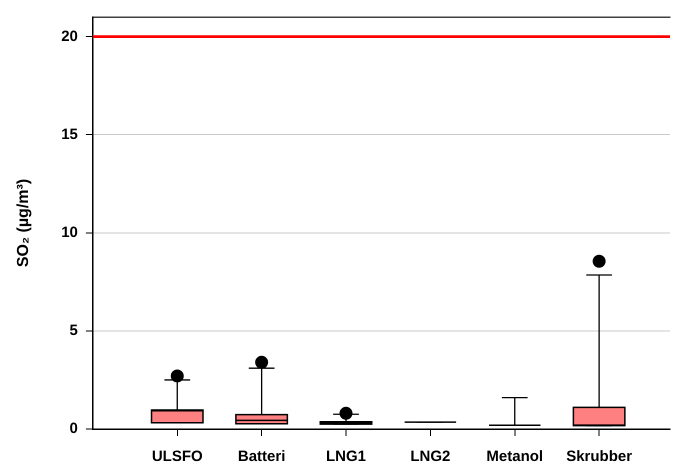 The height and width of the screenshot is (462, 677). What do you see at coordinates (69, 134) in the screenshot?
I see `y-tick-label: 15` at bounding box center [69, 134].